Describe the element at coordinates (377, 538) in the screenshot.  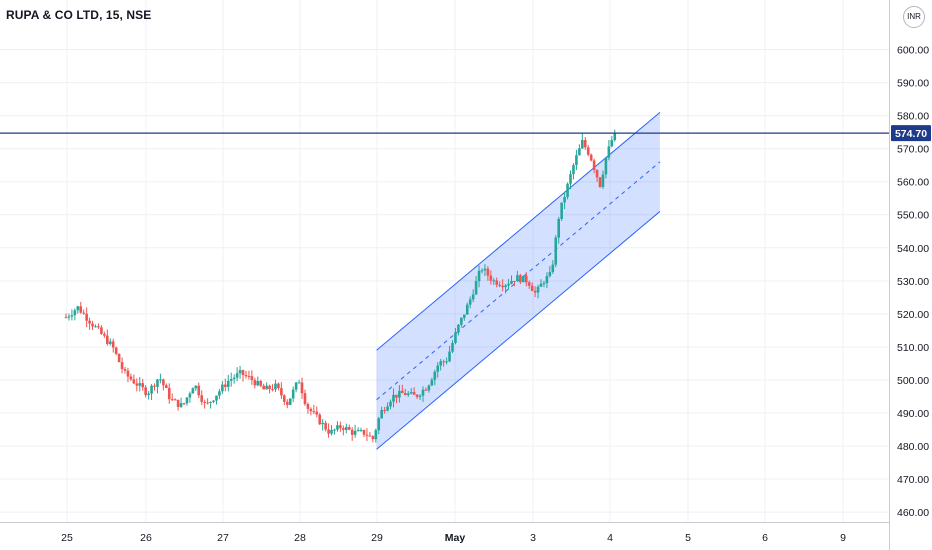
I see `x-tick-label: 29` at that location.